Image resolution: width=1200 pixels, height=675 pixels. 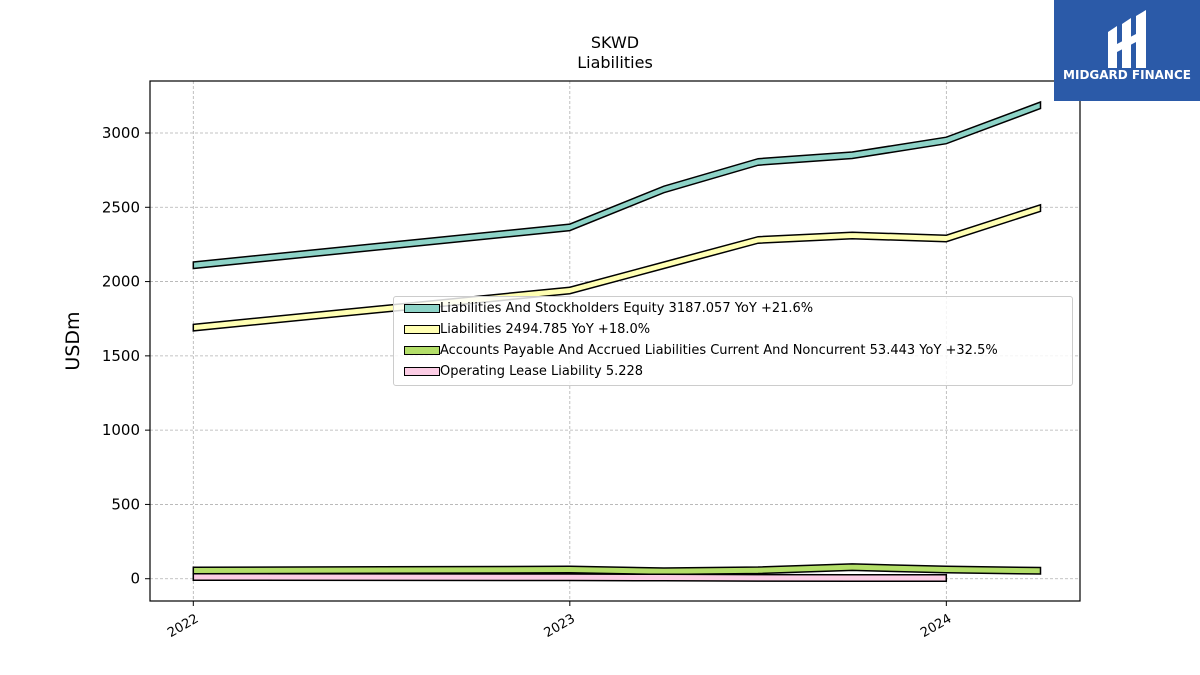 I want to click on legend-item: Operating Lease Liability 5.228, so click(x=733, y=372).